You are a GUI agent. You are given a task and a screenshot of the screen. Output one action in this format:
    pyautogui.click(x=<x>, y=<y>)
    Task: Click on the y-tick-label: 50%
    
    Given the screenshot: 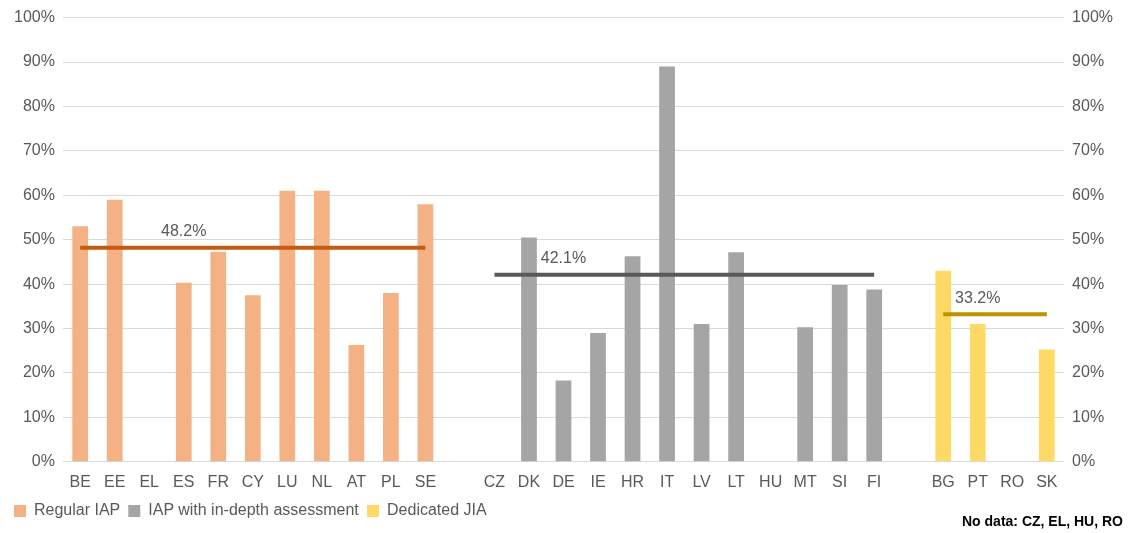 What is the action you would take?
    pyautogui.click(x=38, y=239)
    